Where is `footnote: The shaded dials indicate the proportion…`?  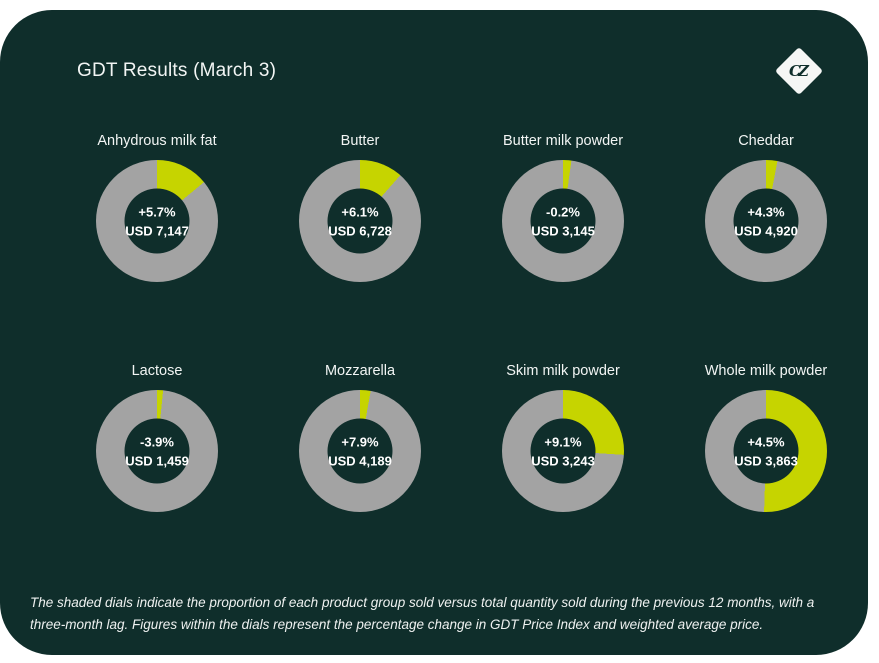 footnote: The shaded dials indicate the proportion… is located at coordinates (422, 613).